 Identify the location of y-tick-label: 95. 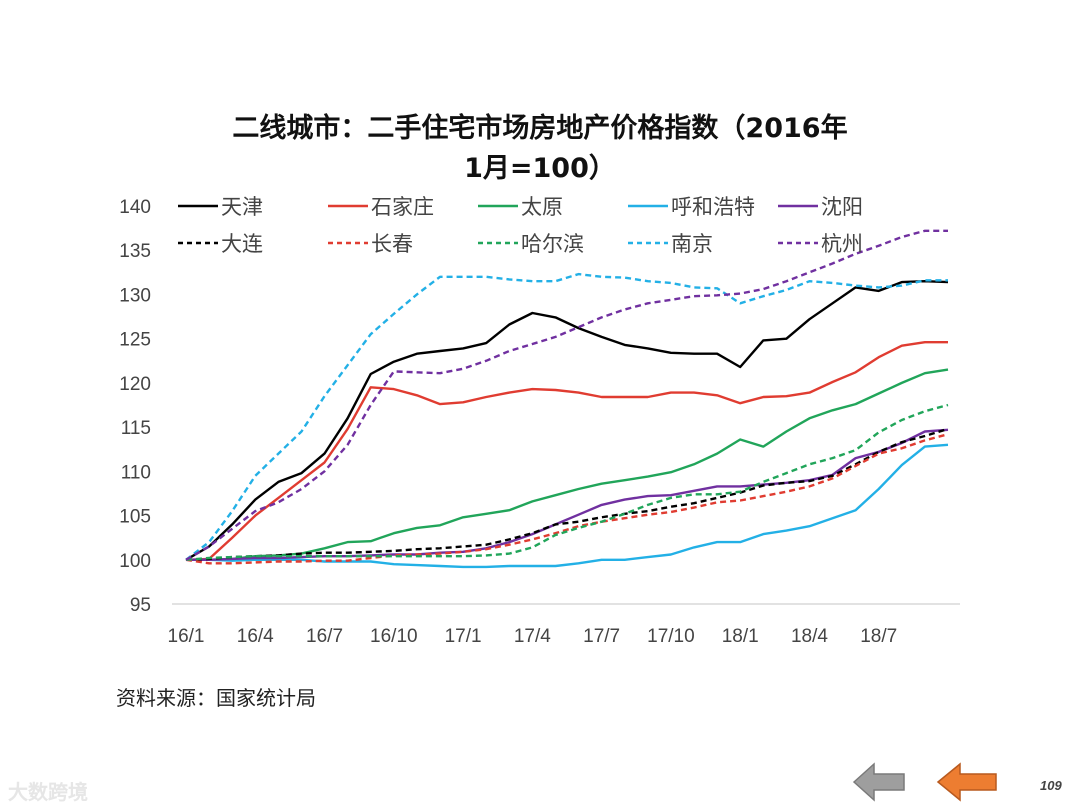
(140, 605).